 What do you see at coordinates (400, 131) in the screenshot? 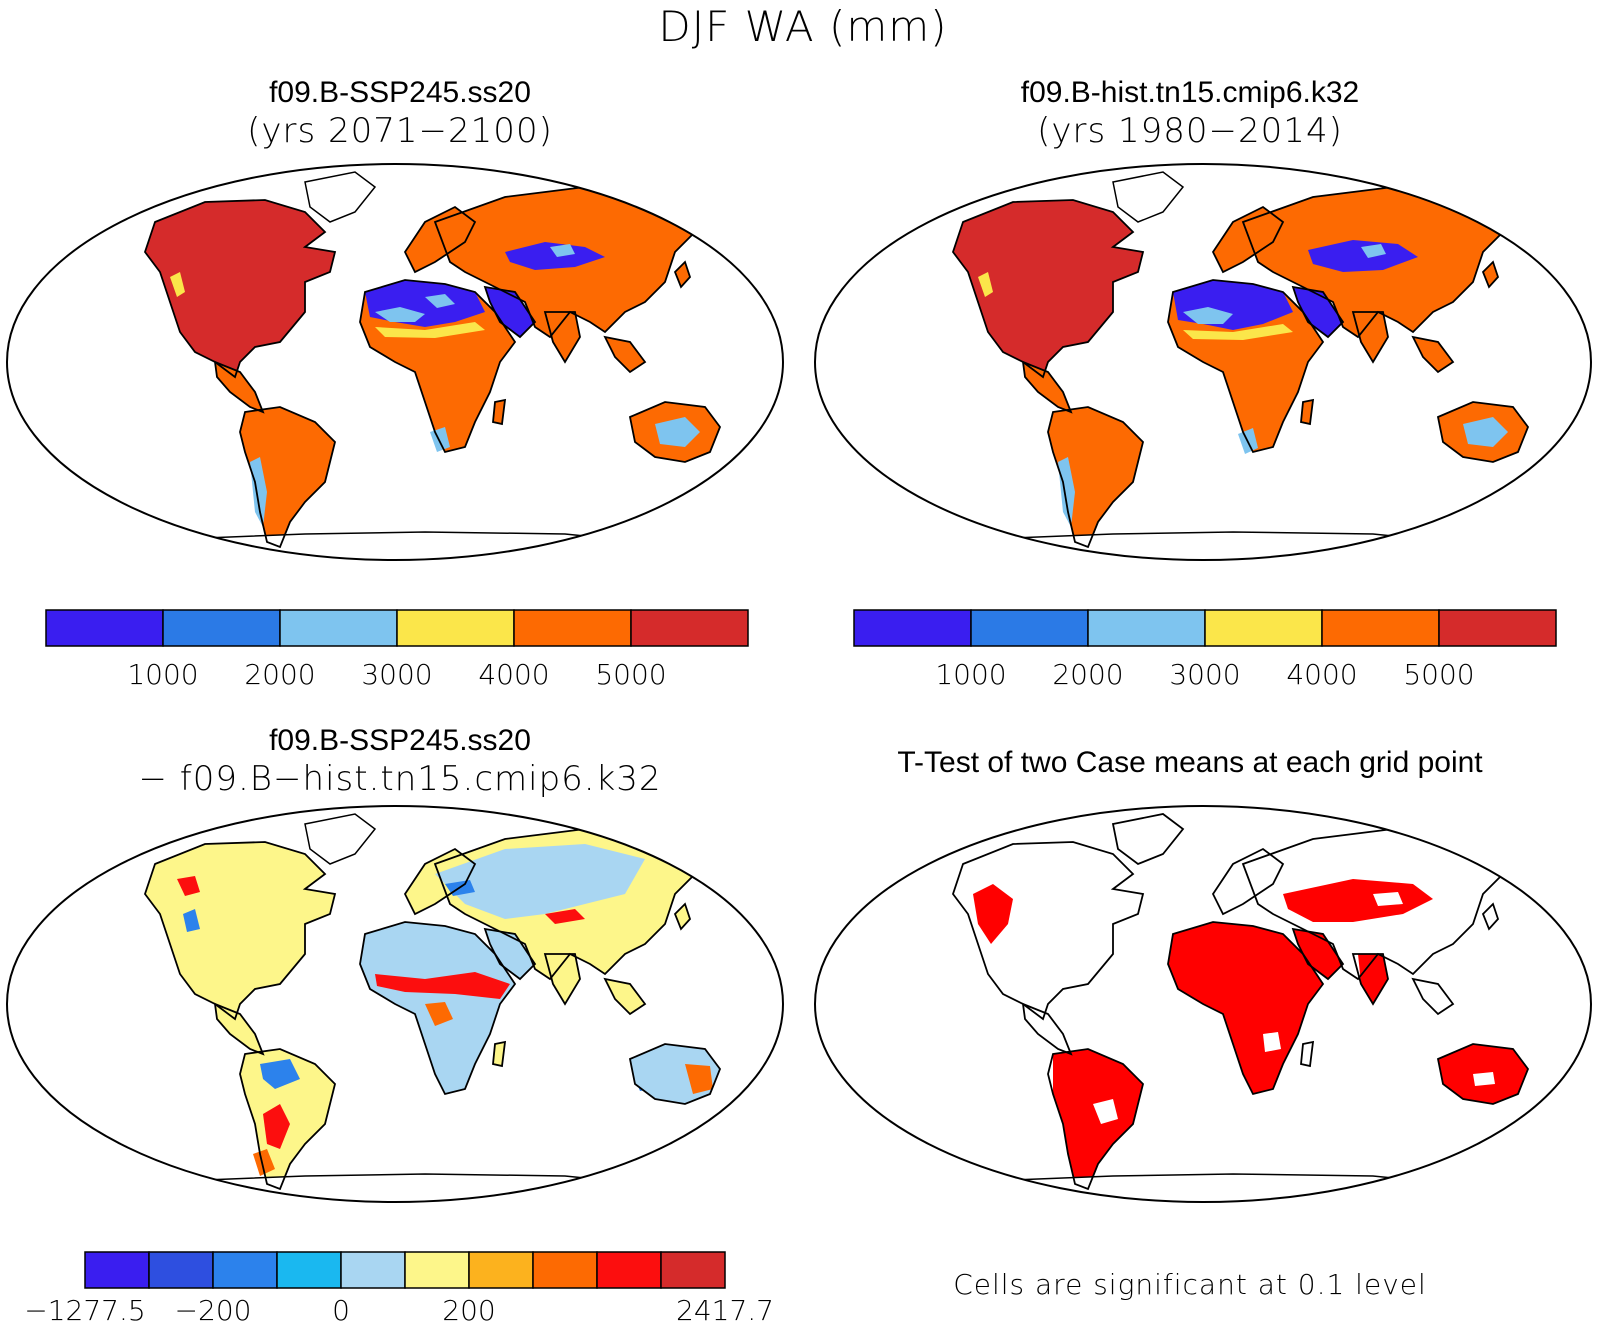
I see `panel-future-subtitle: (yrs 2071−2100)` at bounding box center [400, 131].